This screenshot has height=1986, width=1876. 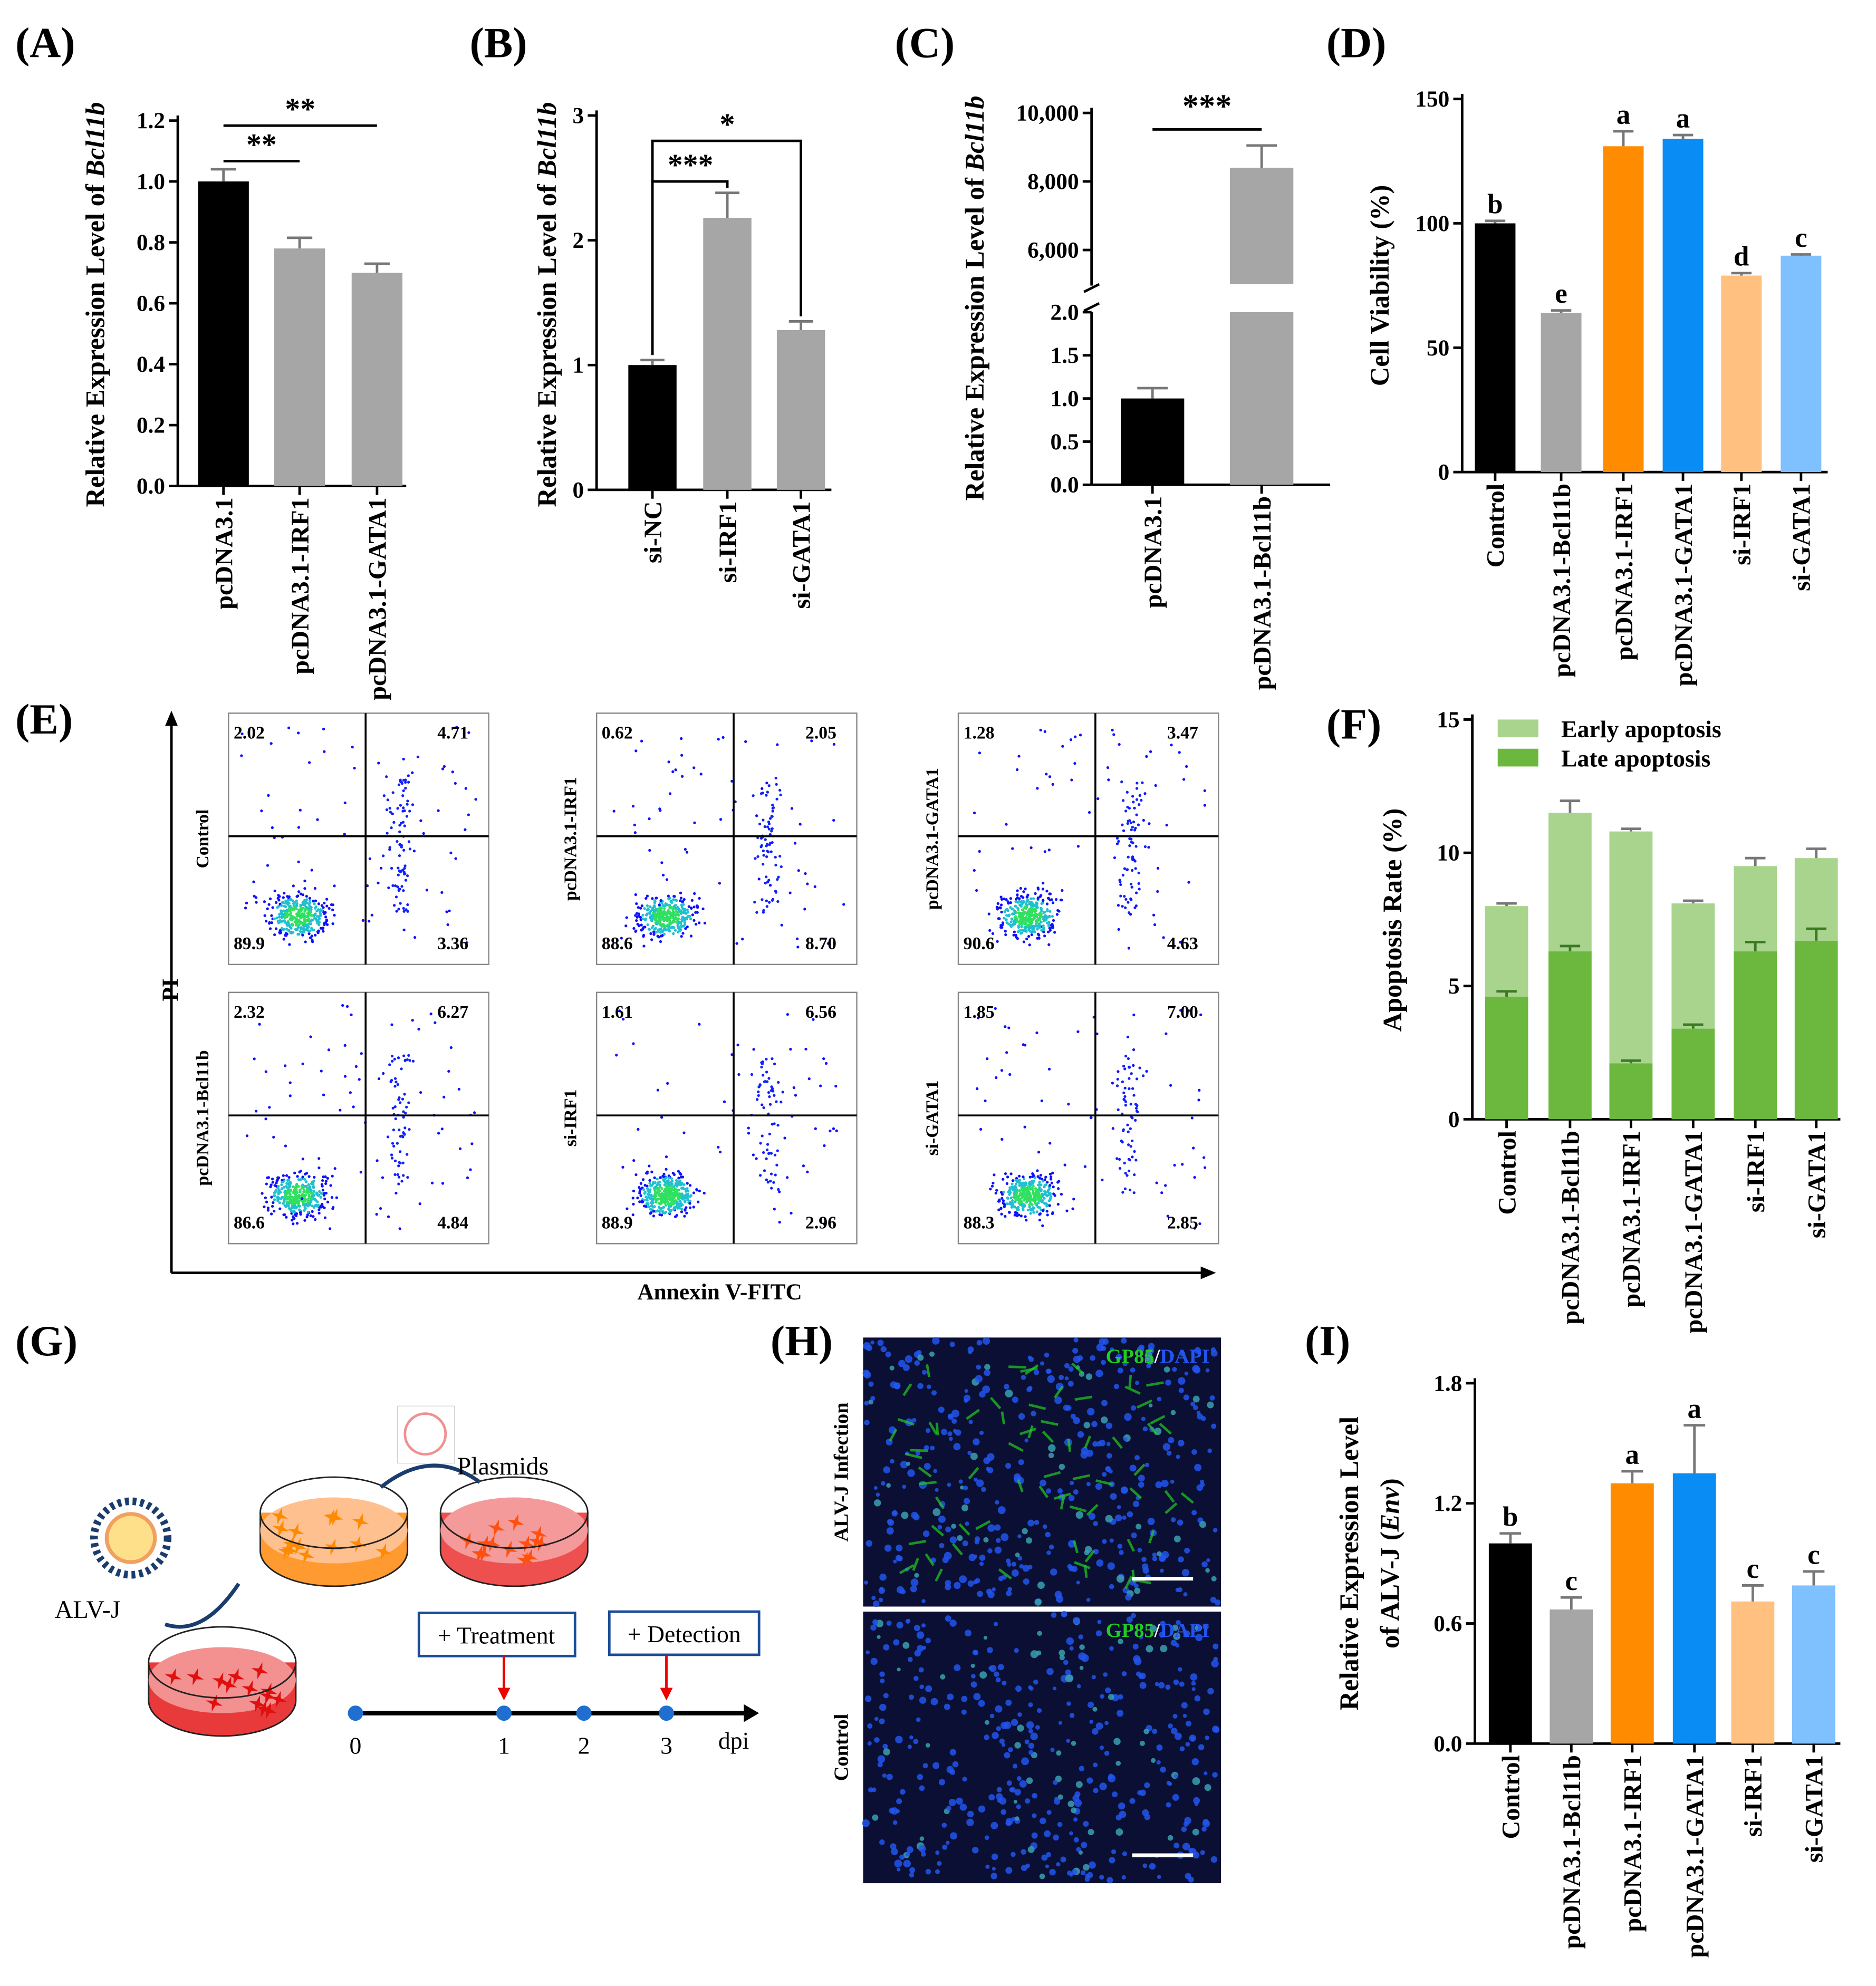 I want to click on stain-label-part: DAPI, so click(x=1184, y=1630).